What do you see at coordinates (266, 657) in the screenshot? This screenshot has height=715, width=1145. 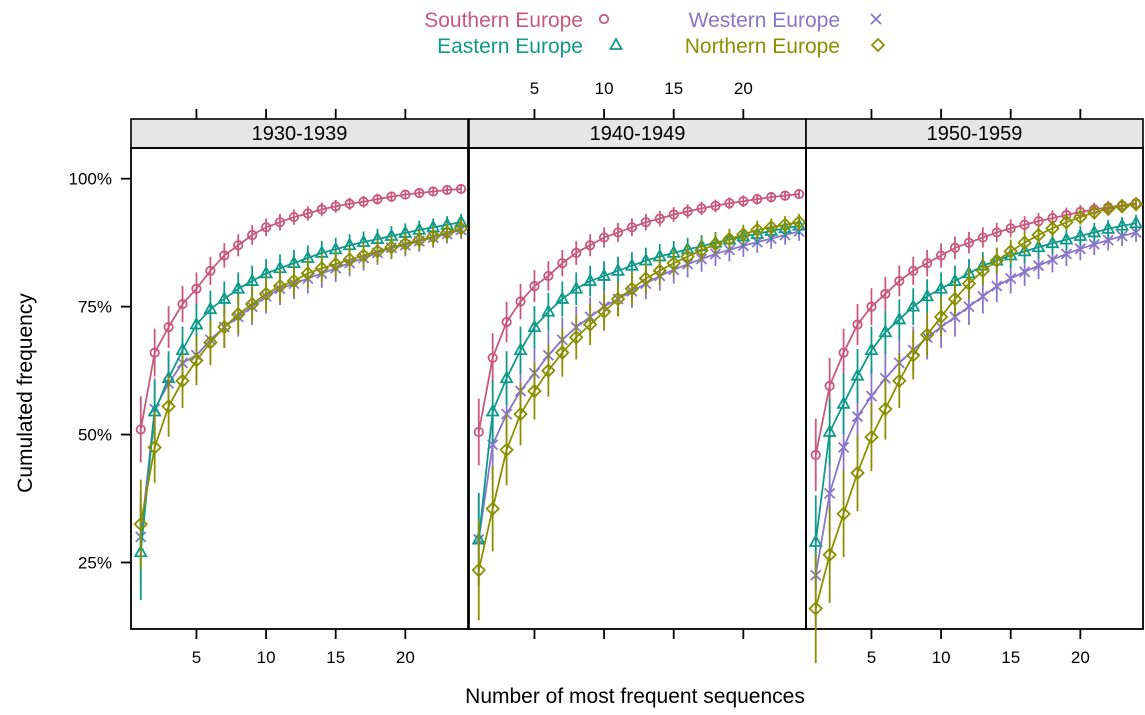 I see `x-tick-label: 10` at bounding box center [266, 657].